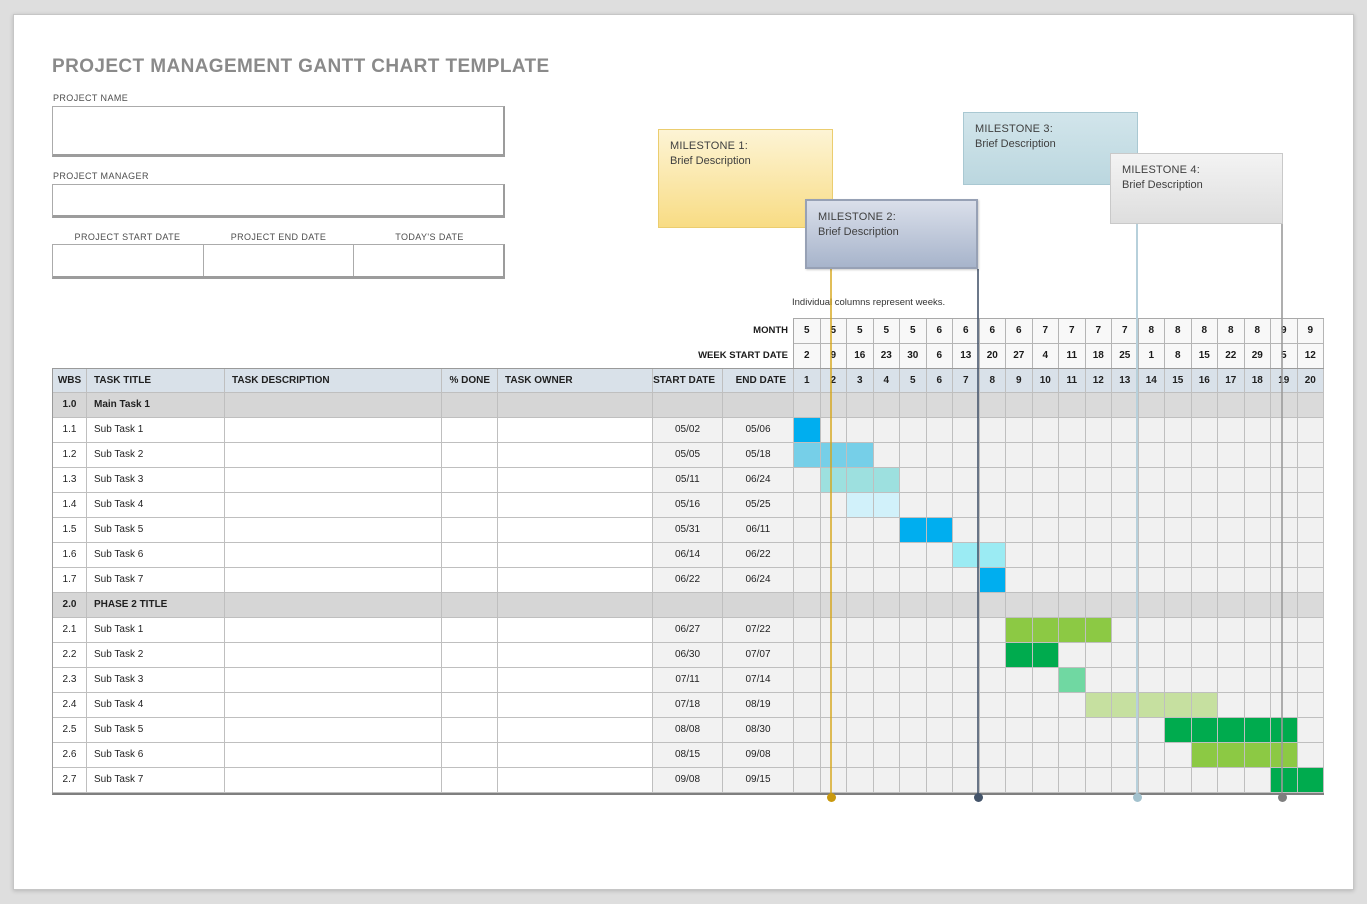 The width and height of the screenshot is (1367, 904). I want to click on task-wbs: 1.2, so click(70, 455).